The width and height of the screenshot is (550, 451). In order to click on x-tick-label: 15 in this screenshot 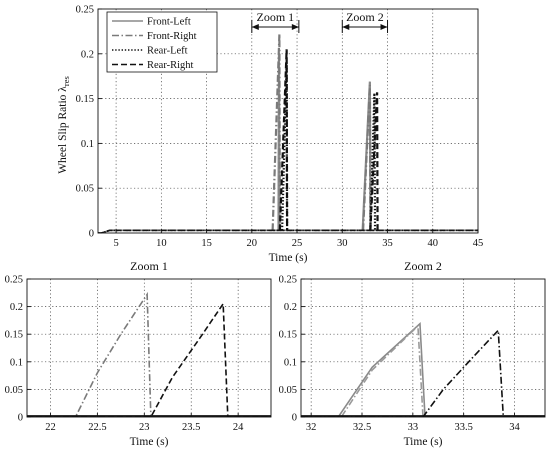, I will do `click(206, 243)`.